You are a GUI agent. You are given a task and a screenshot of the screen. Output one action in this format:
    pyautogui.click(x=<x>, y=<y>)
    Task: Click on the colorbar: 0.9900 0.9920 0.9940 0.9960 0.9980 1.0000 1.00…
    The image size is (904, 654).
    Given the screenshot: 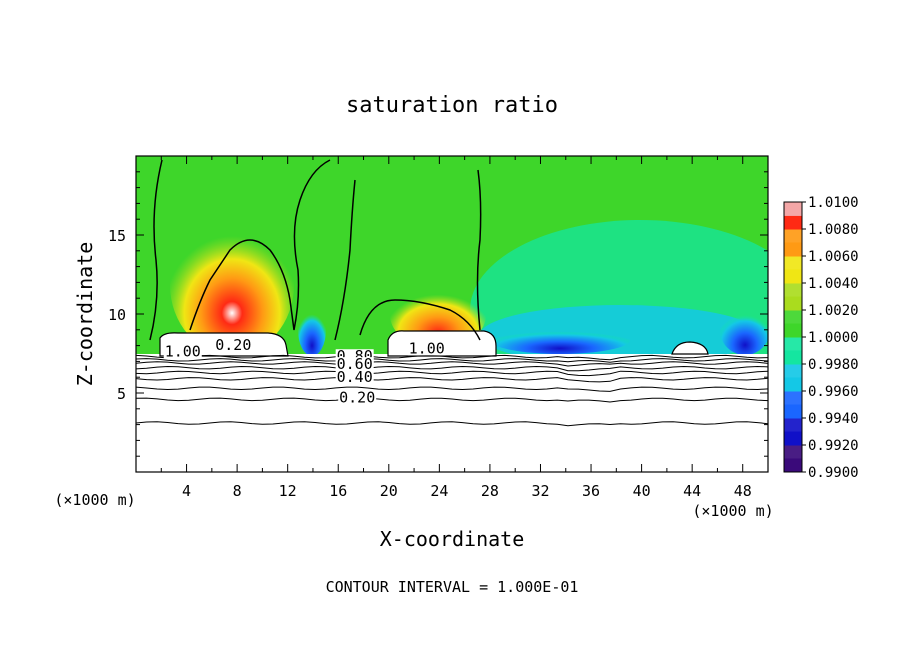 What is the action you would take?
    pyautogui.click(x=821, y=338)
    